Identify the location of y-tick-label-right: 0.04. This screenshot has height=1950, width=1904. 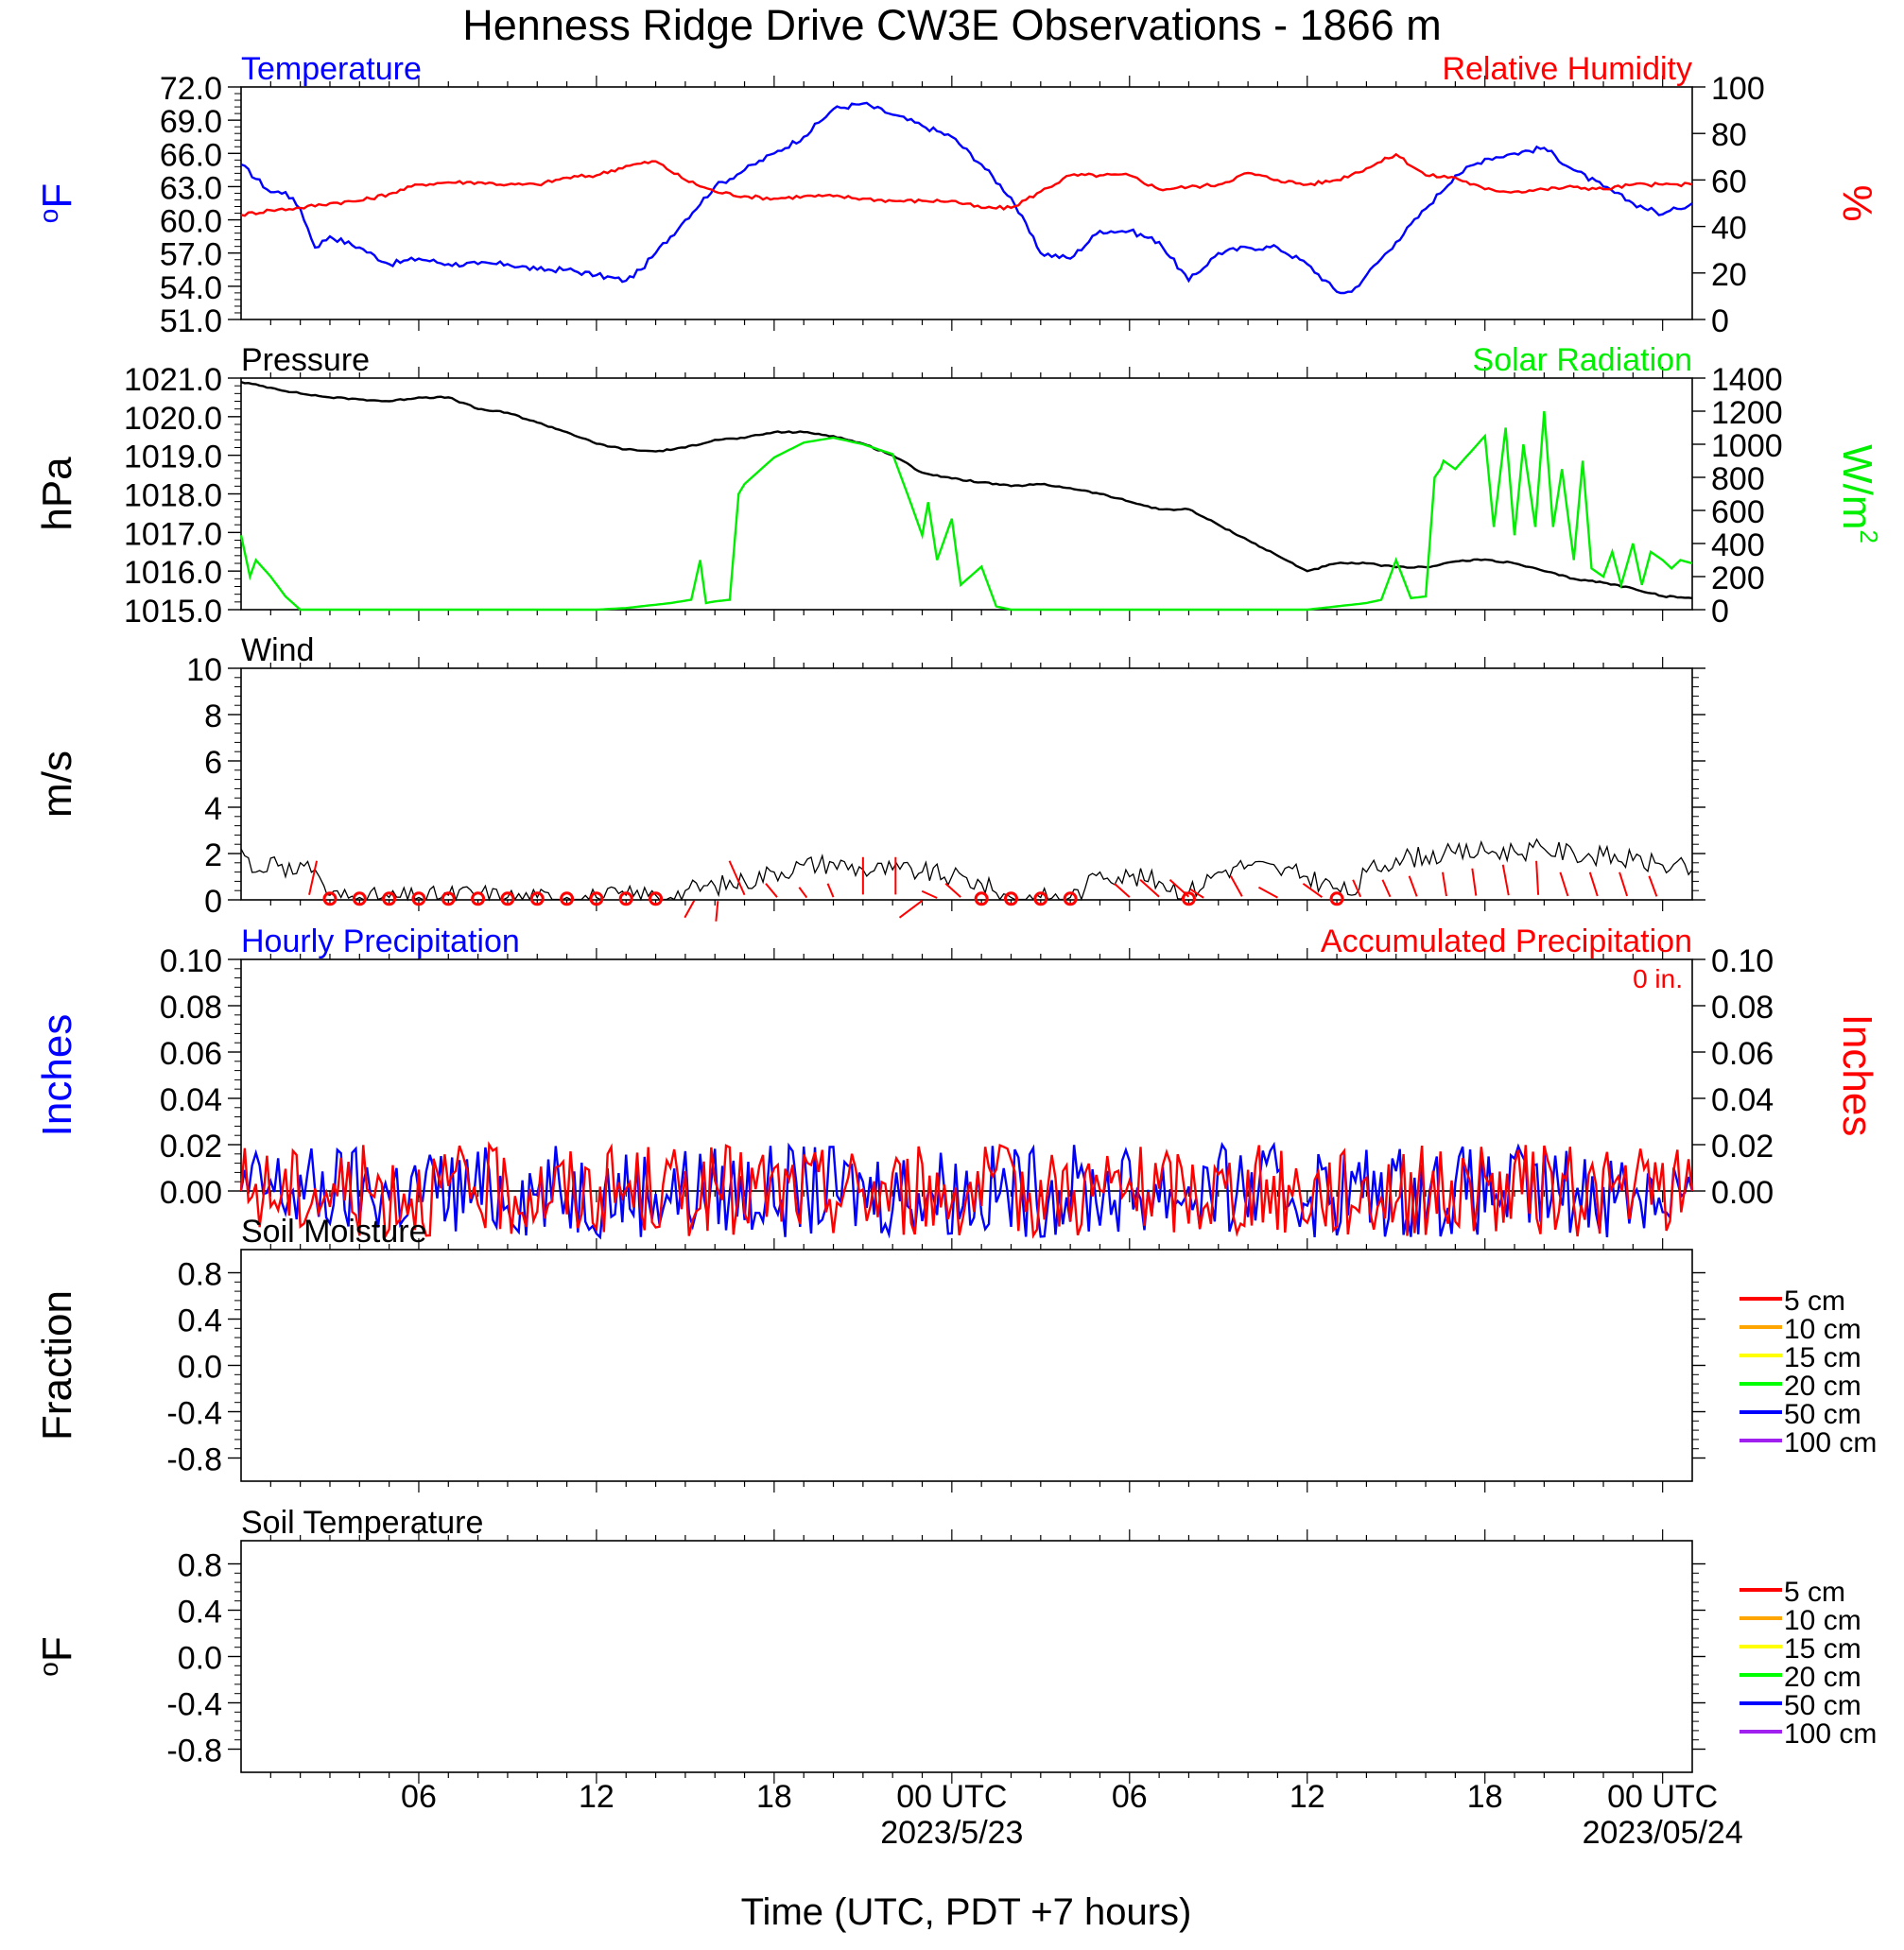
(1742, 1100).